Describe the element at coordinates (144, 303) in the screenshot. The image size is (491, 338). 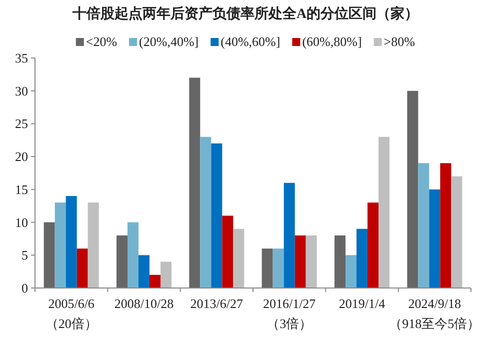
I see `x-tick-label: 2008/10/28` at that location.